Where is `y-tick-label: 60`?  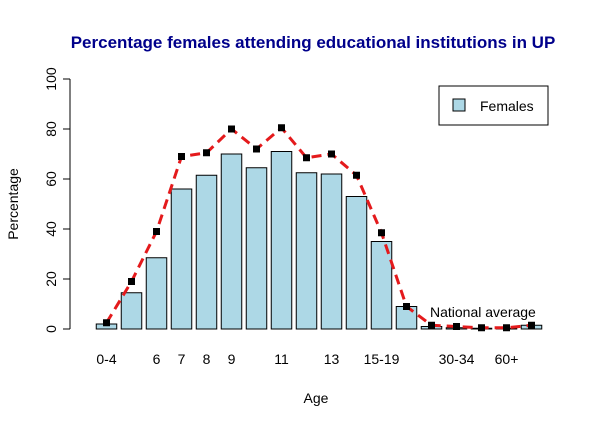
y-tick-label: 60 is located at coordinates (51, 179).